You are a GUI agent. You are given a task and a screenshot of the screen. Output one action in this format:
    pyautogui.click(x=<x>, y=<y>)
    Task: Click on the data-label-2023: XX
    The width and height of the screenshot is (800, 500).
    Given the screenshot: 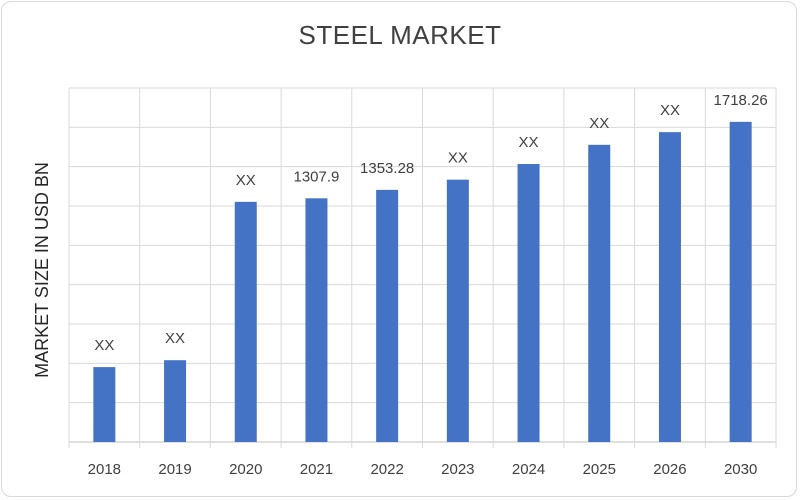 What is the action you would take?
    pyautogui.click(x=458, y=158)
    